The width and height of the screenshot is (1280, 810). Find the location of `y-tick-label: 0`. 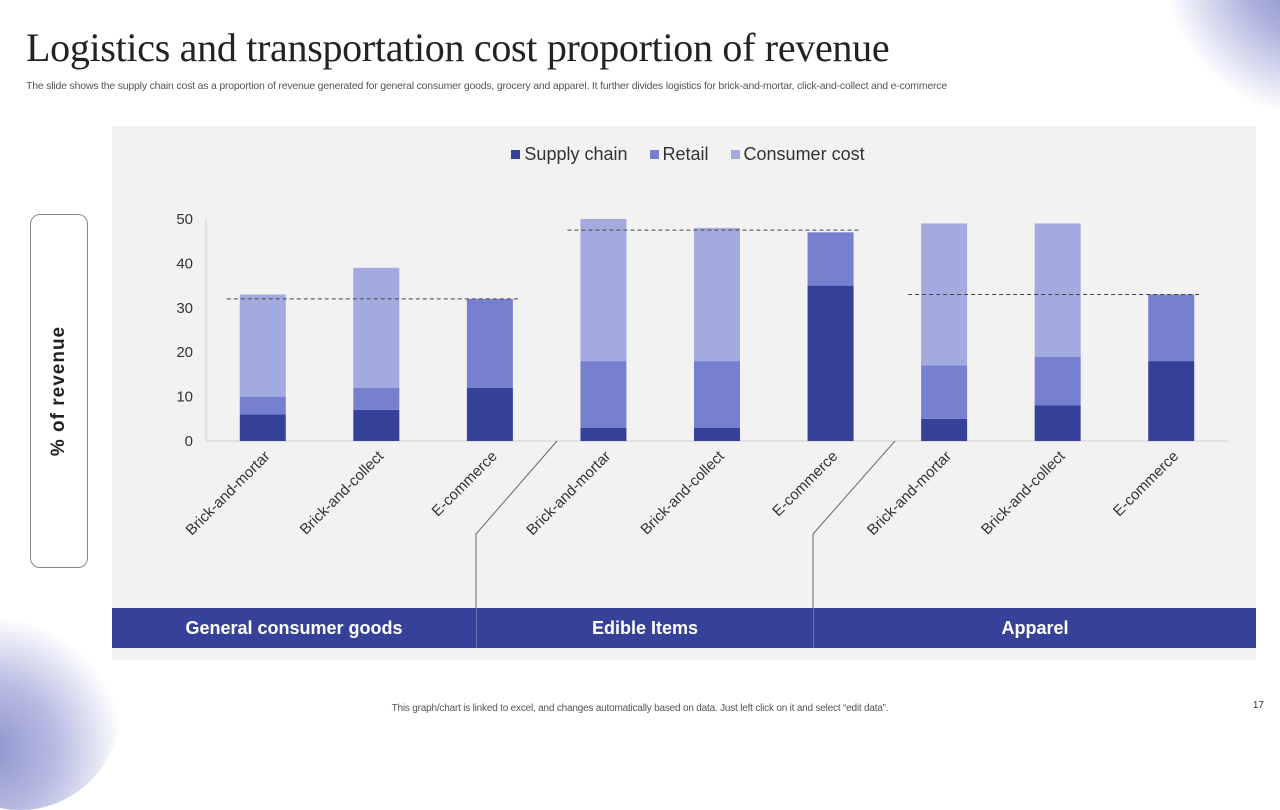

y-tick-label: 0 is located at coordinates (189, 441).